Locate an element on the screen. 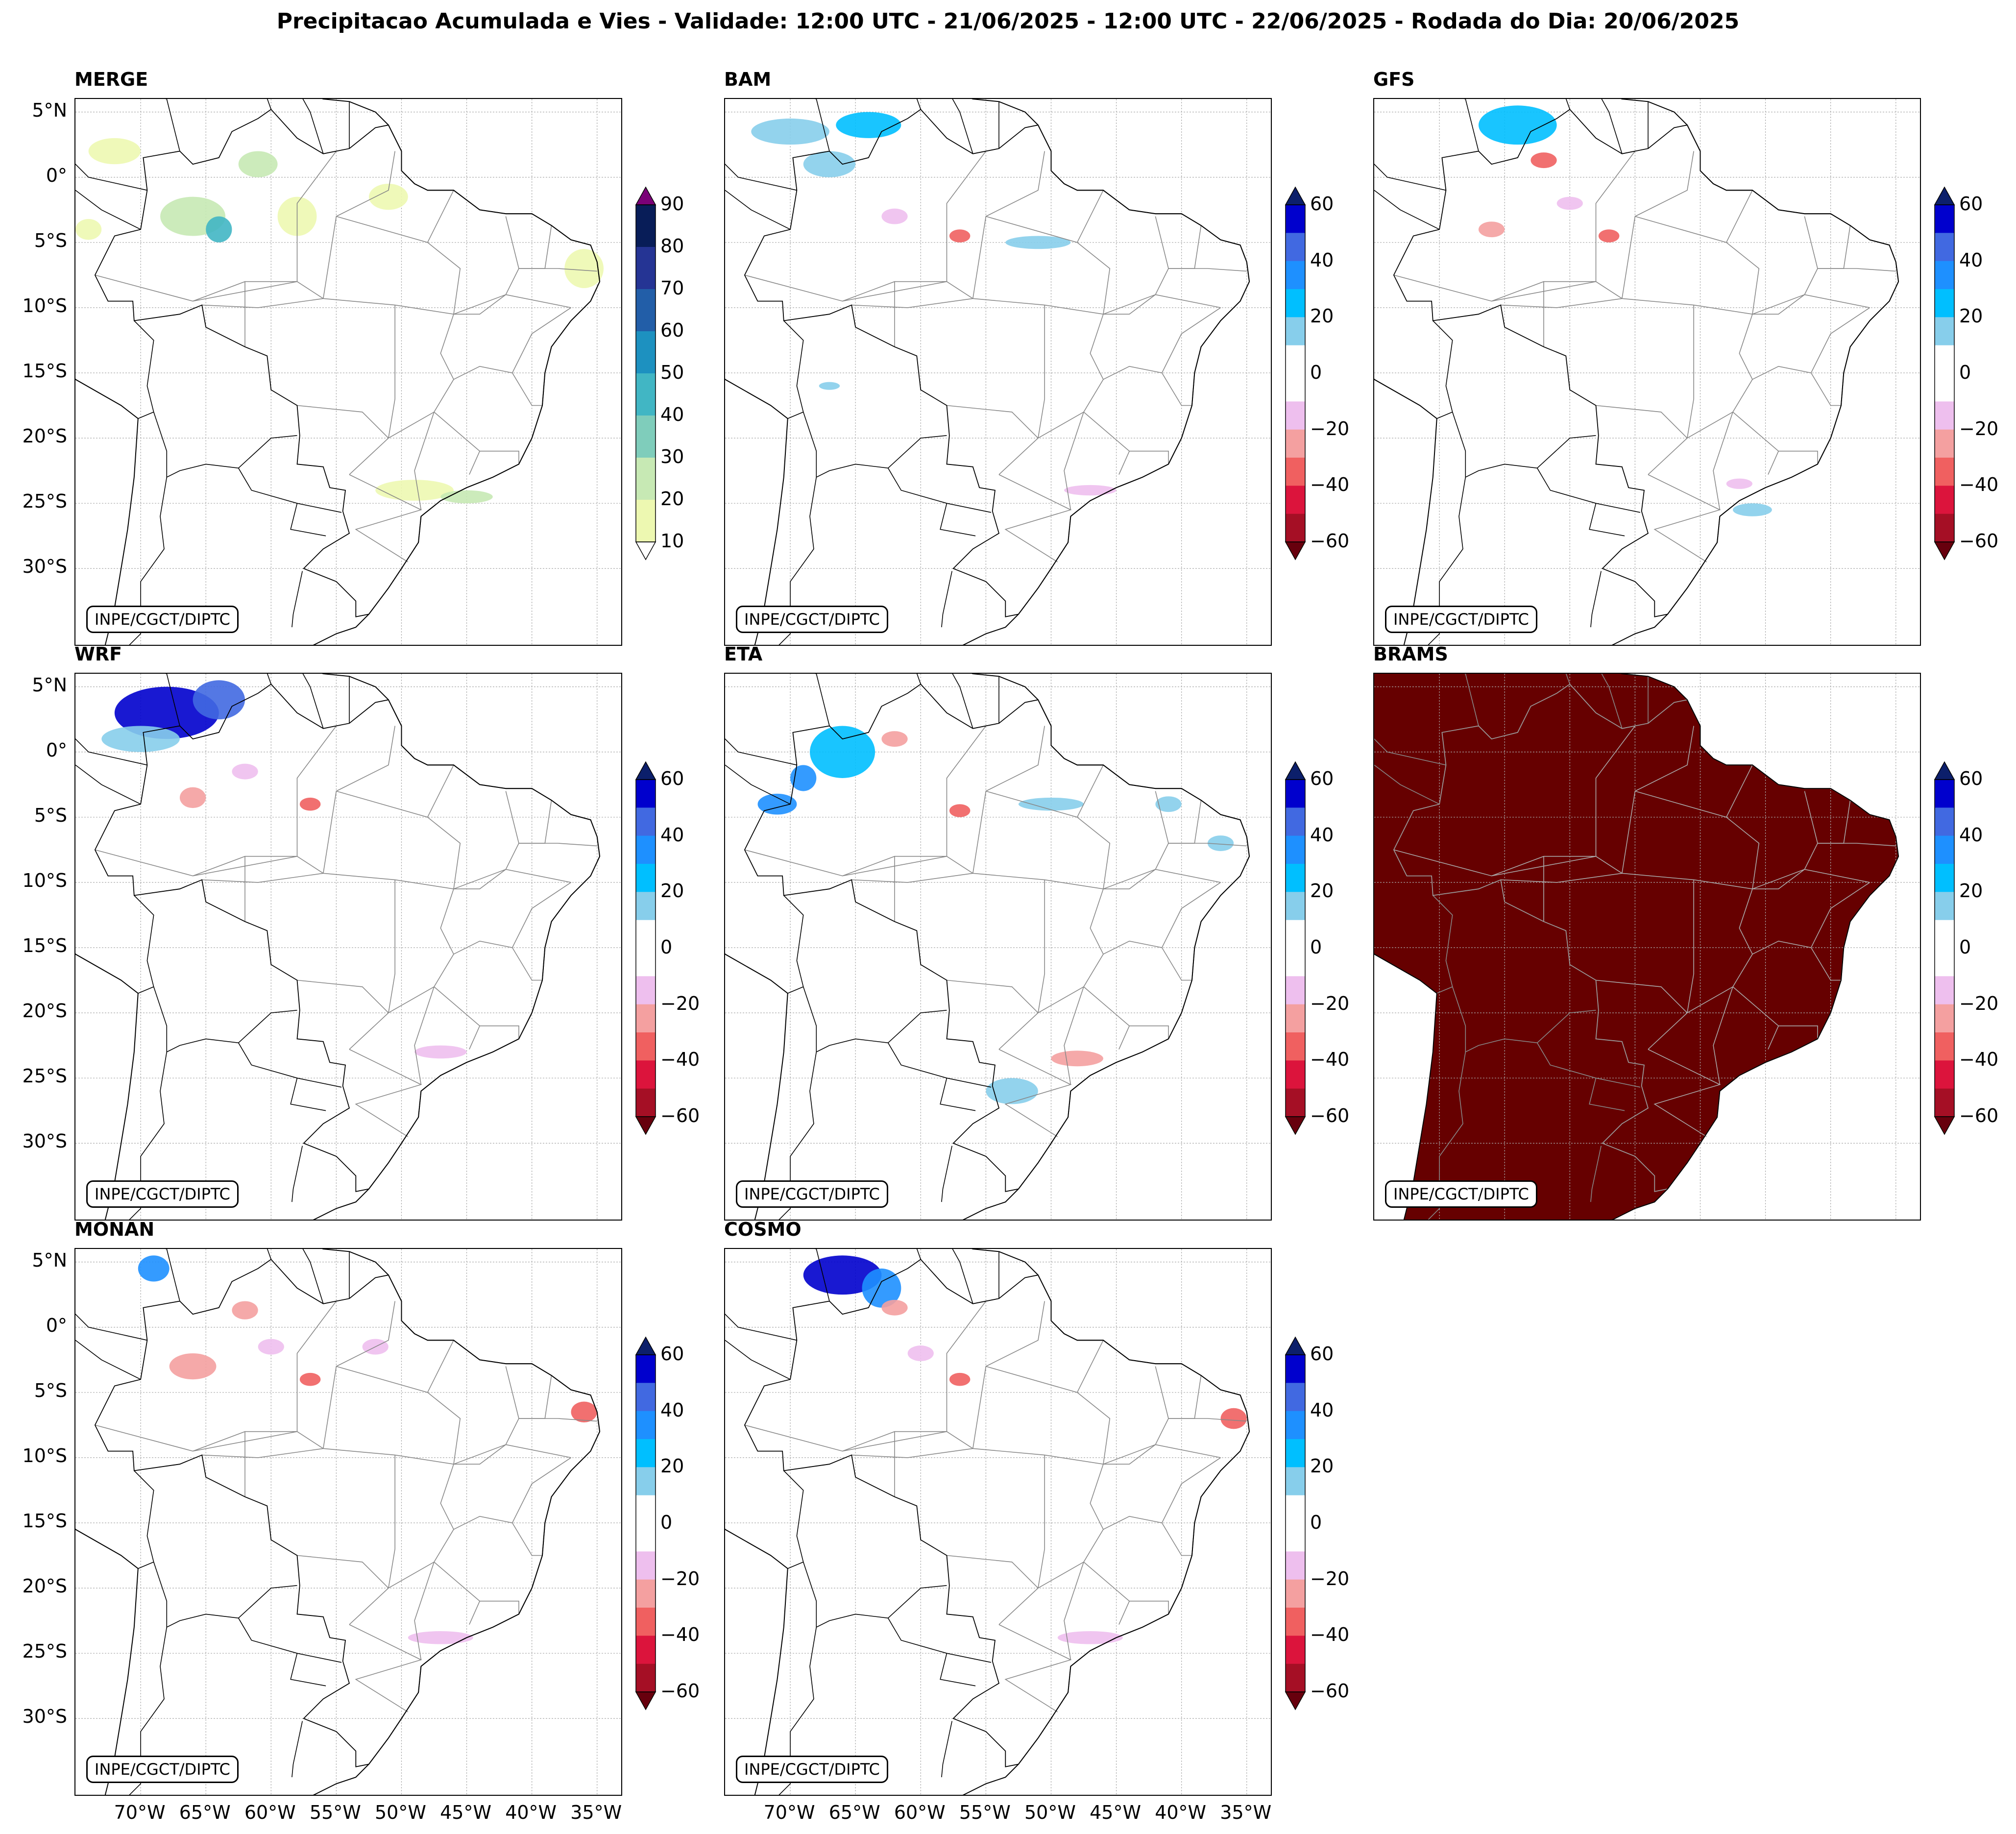 Image resolution: width=2016 pixels, height=1834 pixels. map-svg is located at coordinates (998, 372).